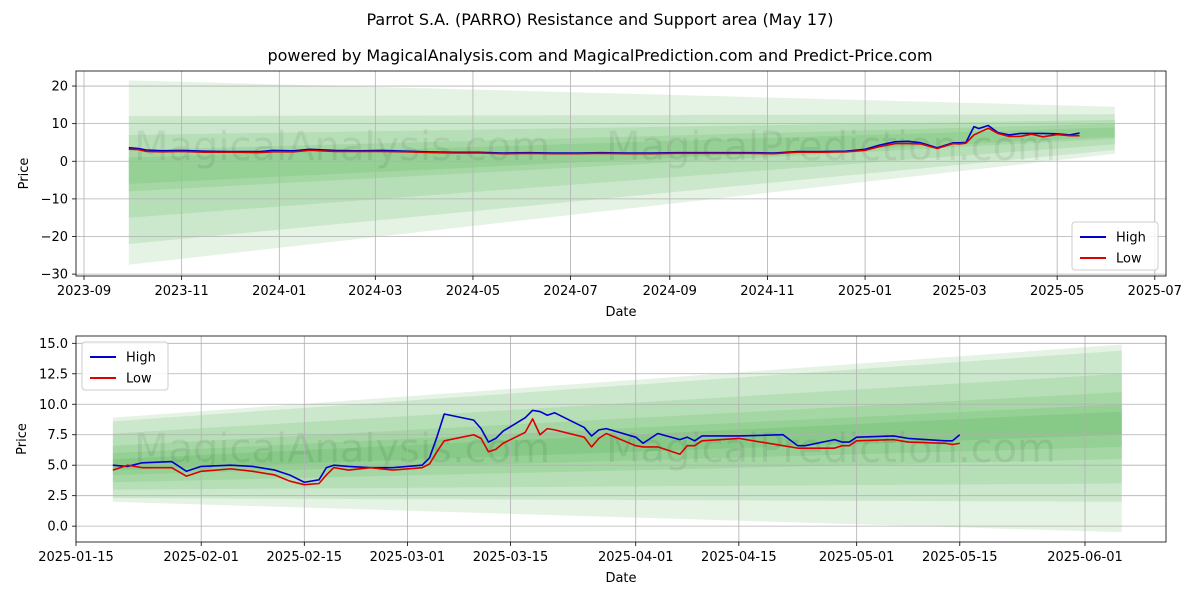  What do you see at coordinates (64, 162) in the screenshot?
I see `y-tick-label: 0` at bounding box center [64, 162].